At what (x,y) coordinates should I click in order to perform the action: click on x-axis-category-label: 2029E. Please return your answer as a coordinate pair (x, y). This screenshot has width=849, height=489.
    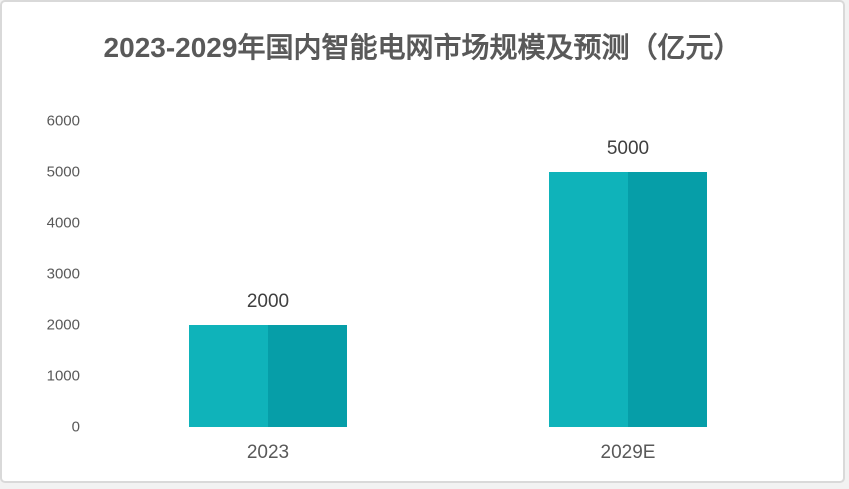
    Looking at the image, I should click on (628, 452).